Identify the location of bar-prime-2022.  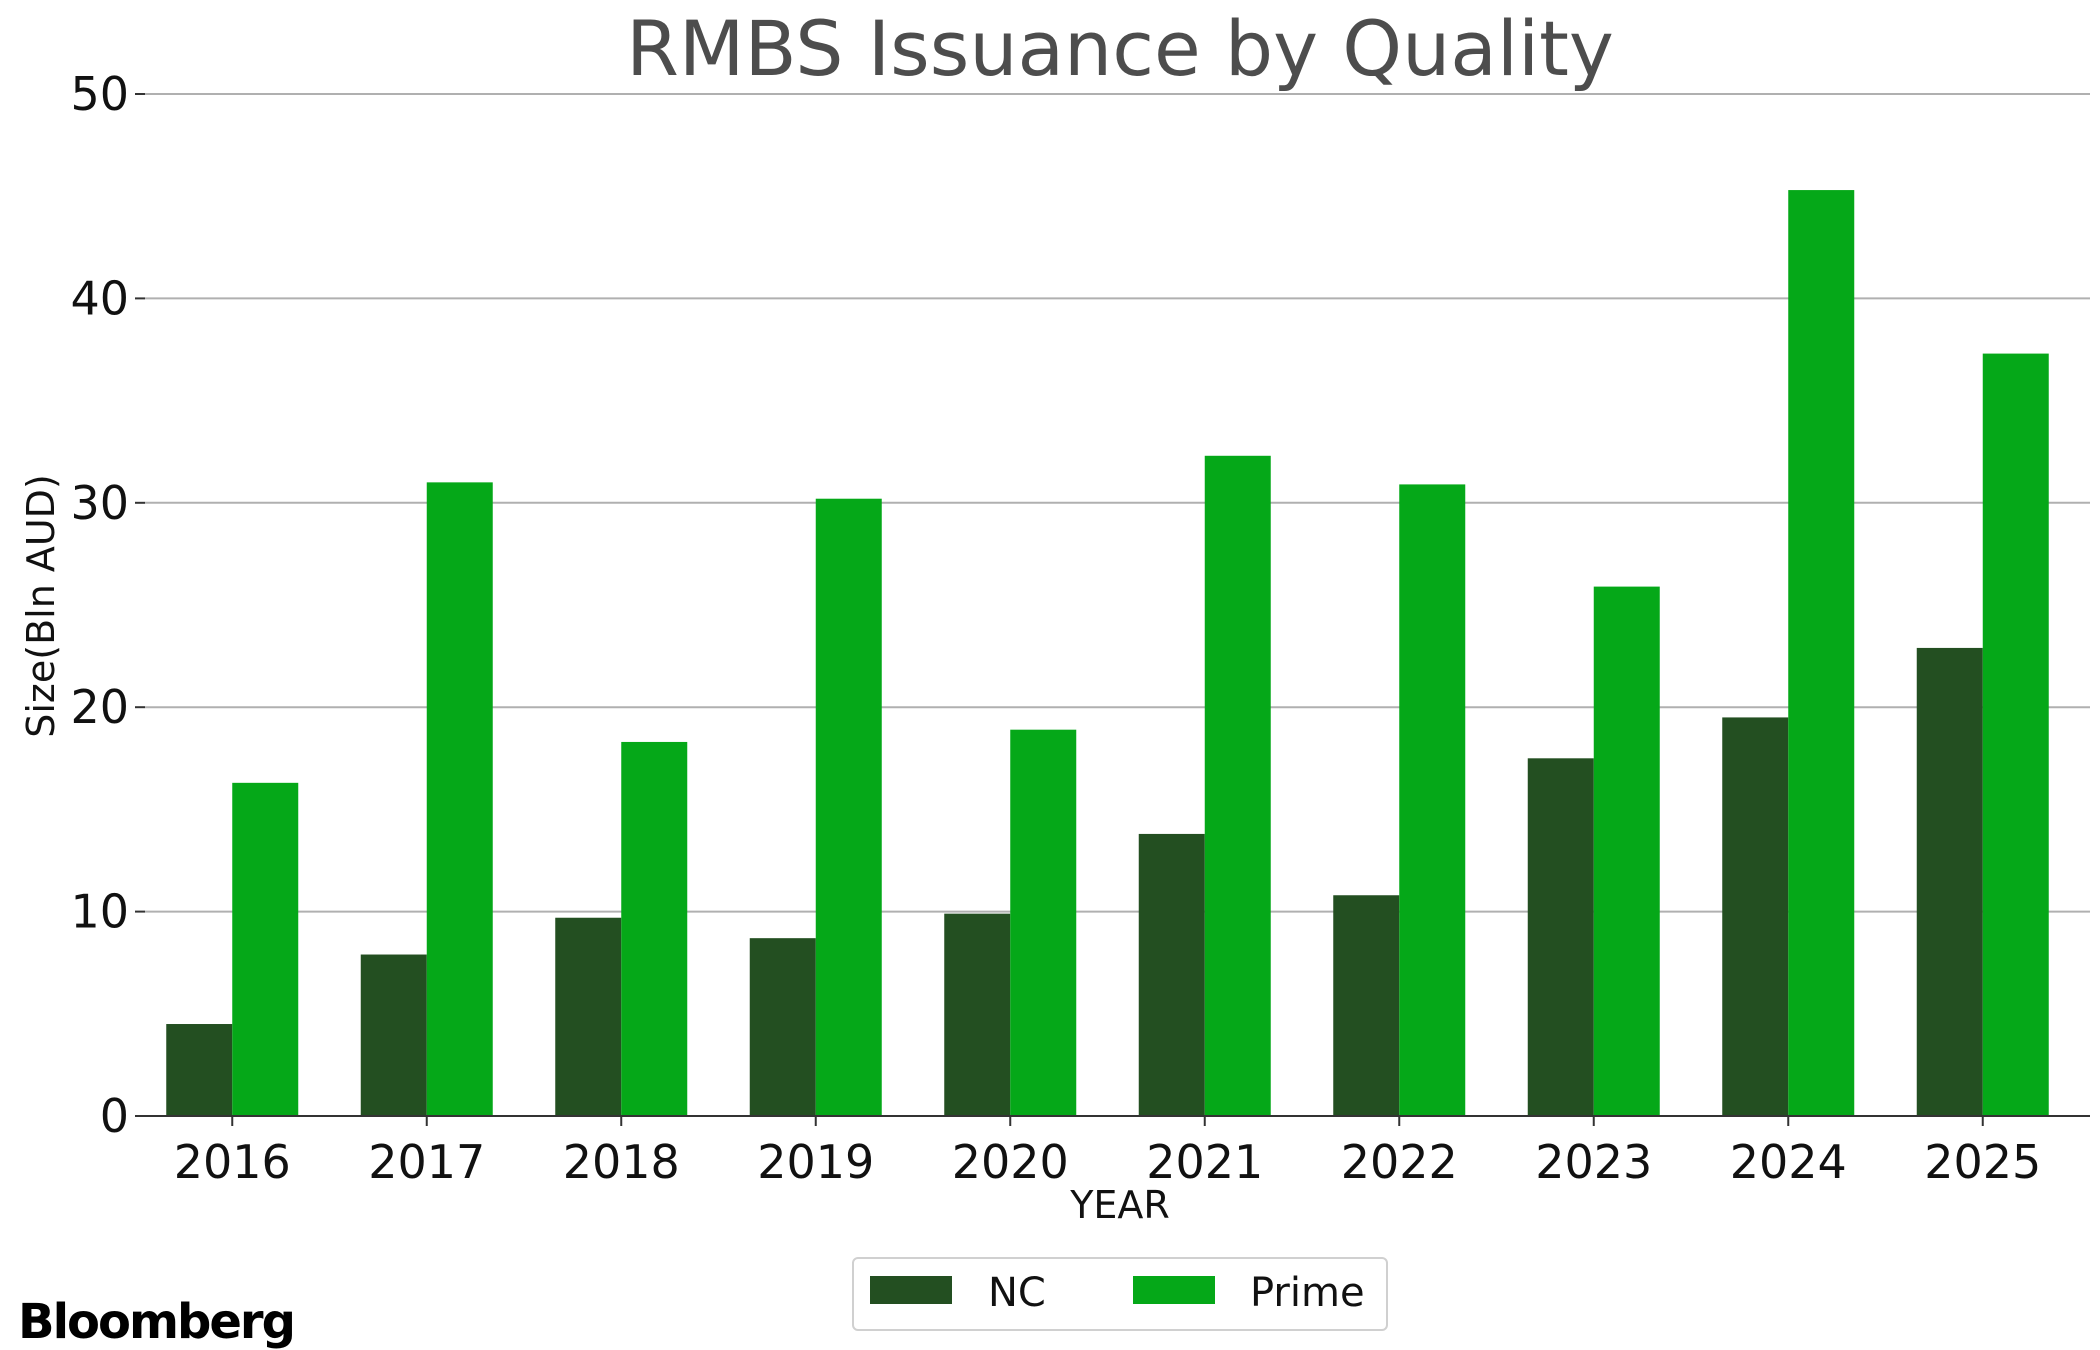
(1432, 800).